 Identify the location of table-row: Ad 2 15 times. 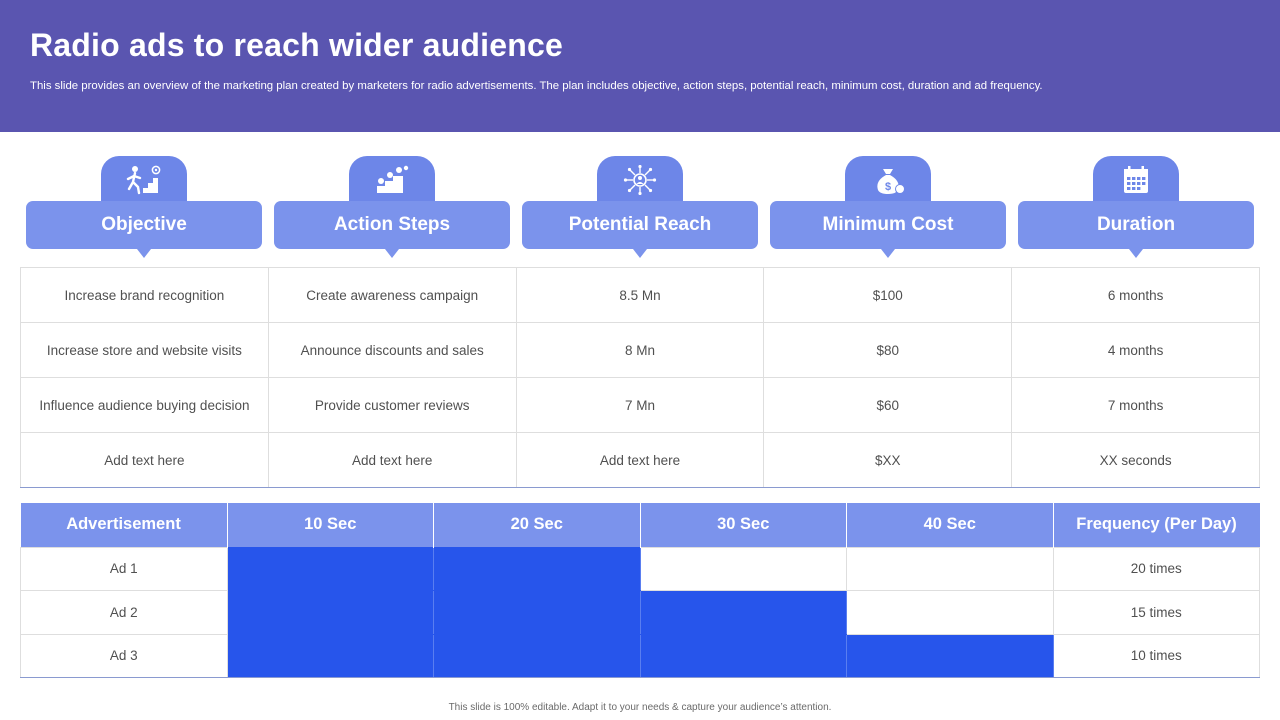
(640, 612).